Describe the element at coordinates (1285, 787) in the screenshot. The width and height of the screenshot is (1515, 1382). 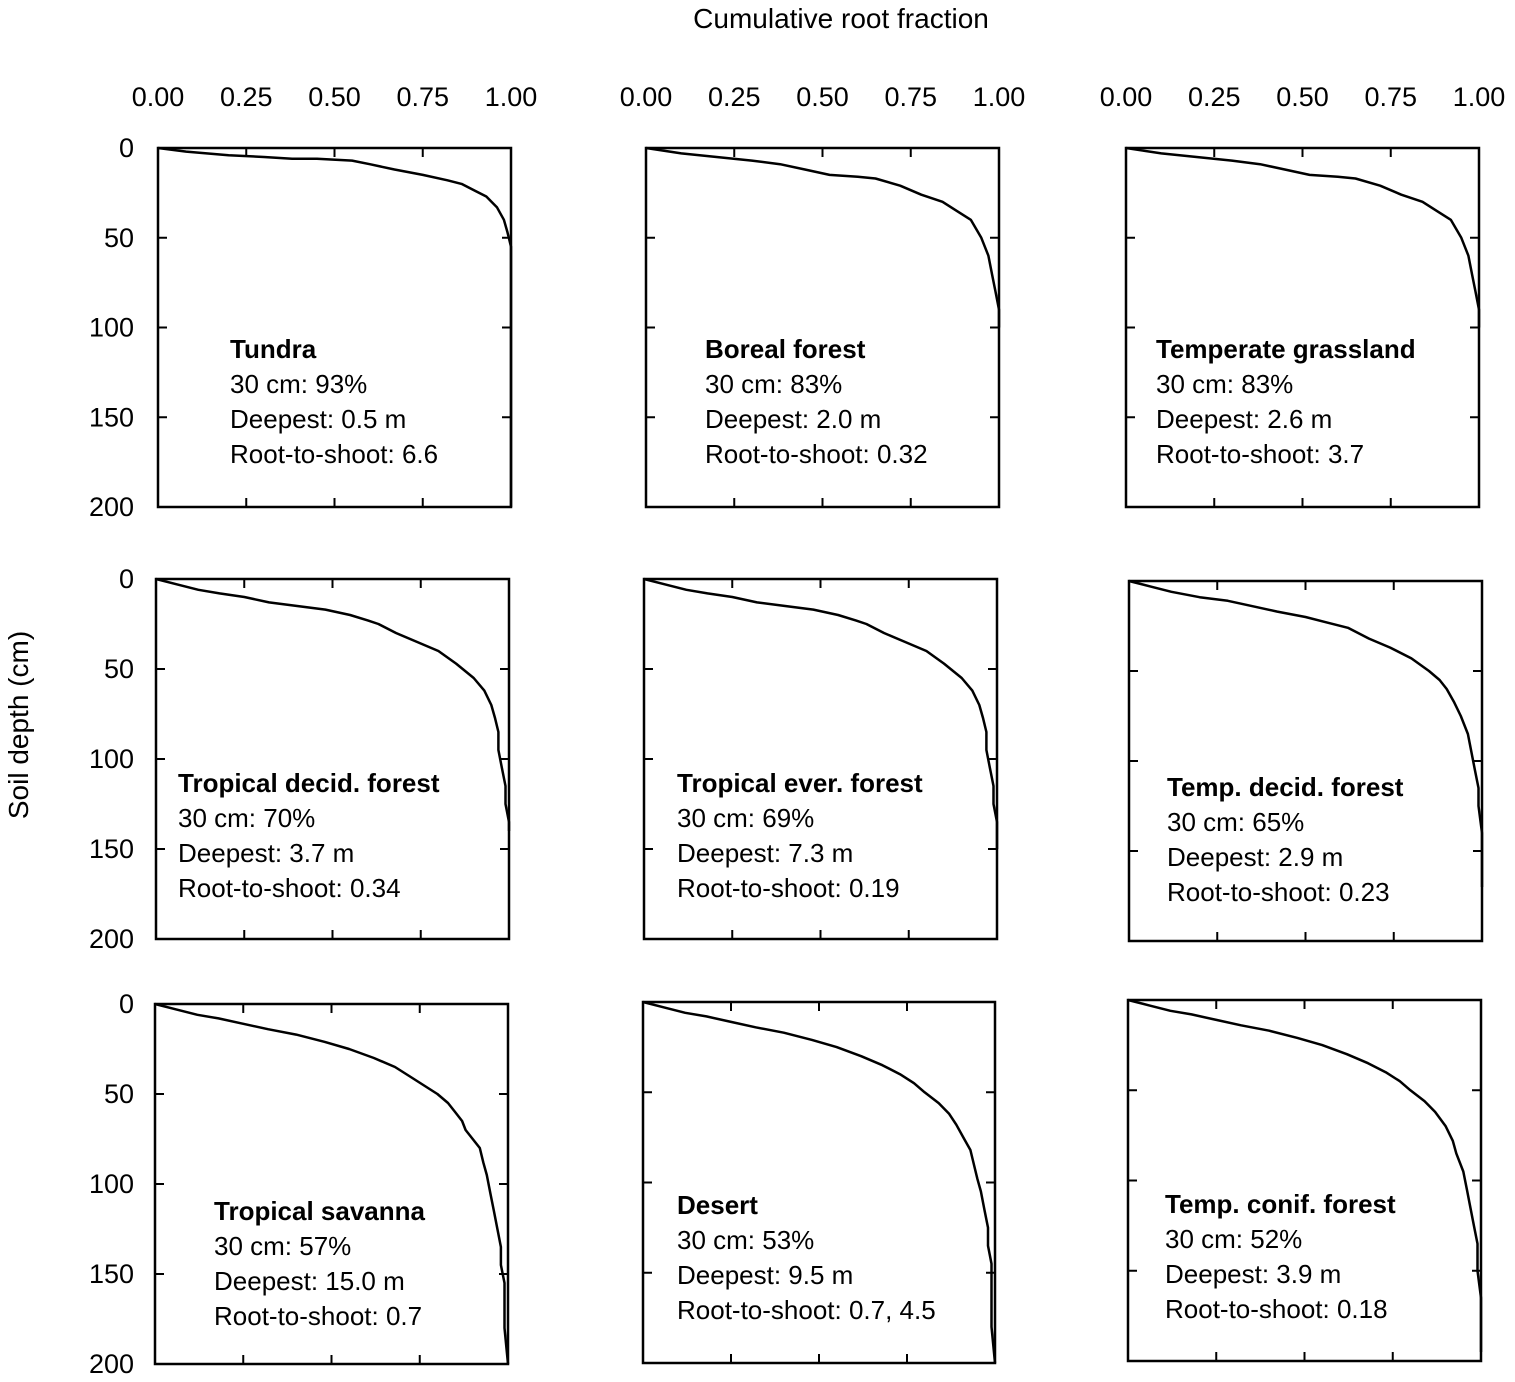
I see `biome-name: Temp. decid. forest` at that location.